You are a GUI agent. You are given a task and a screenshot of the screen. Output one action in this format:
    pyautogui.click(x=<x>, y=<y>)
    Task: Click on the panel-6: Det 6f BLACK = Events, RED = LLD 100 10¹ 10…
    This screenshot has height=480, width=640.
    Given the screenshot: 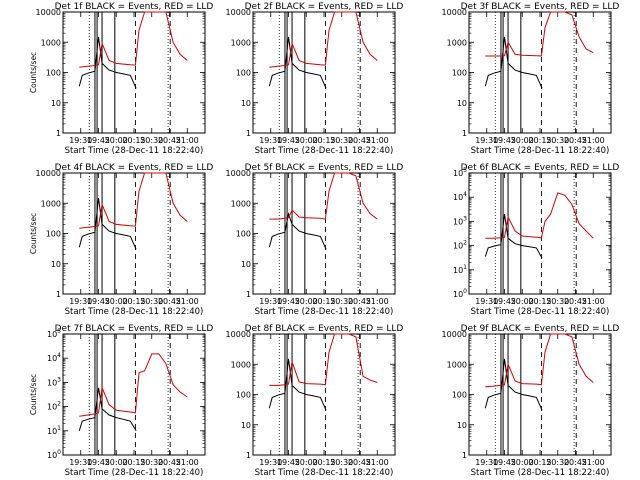 What is the action you would take?
    pyautogui.click(x=536, y=240)
    